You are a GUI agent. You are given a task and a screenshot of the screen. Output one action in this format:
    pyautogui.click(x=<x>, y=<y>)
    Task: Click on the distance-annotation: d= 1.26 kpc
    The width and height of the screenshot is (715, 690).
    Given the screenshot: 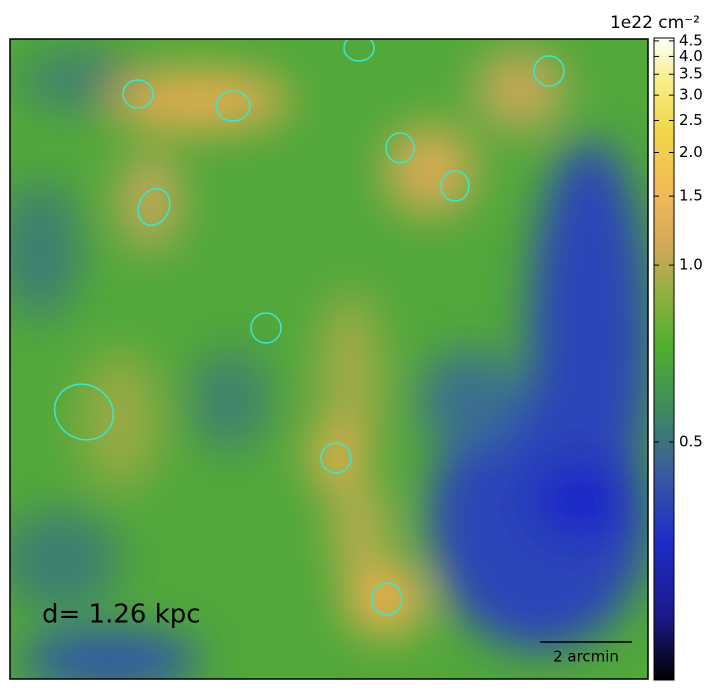 What is the action you would take?
    pyautogui.click(x=121, y=615)
    